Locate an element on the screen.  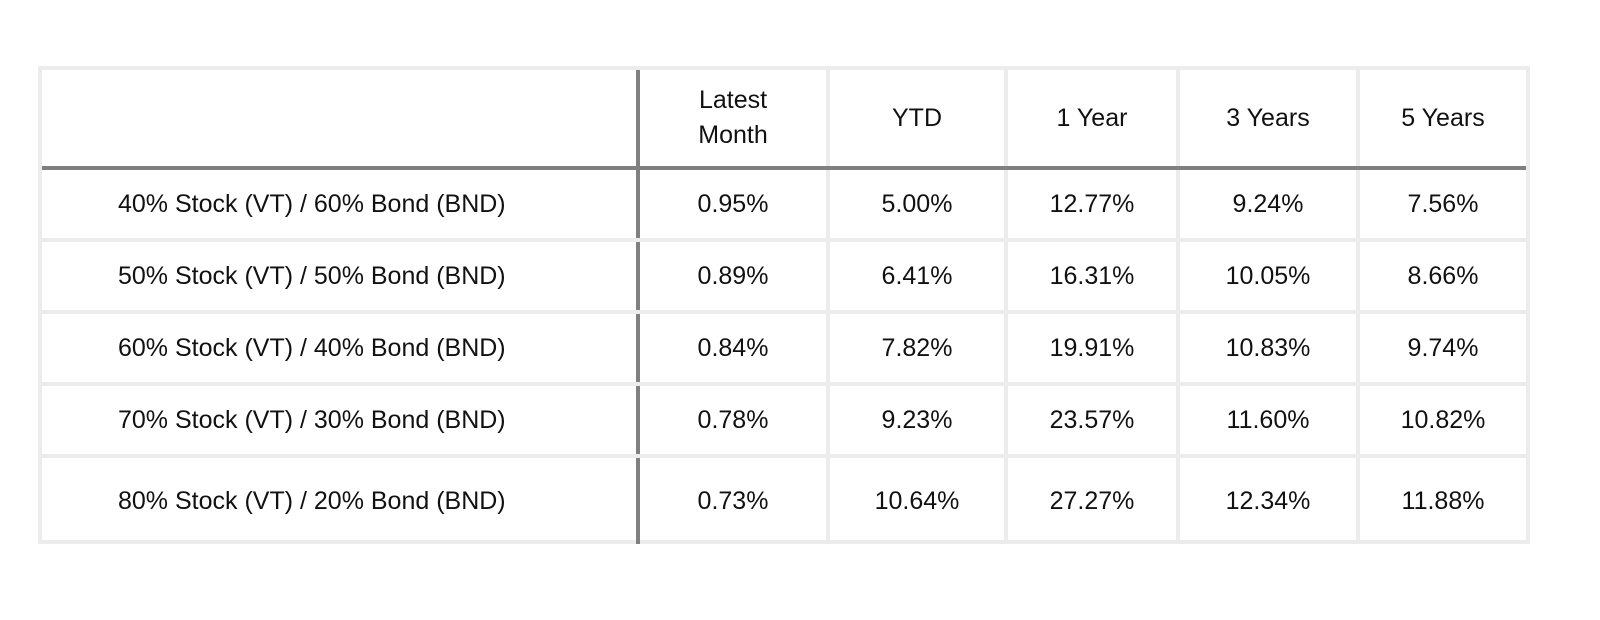
cell-1-year: 23.57% is located at coordinates (1093, 421).